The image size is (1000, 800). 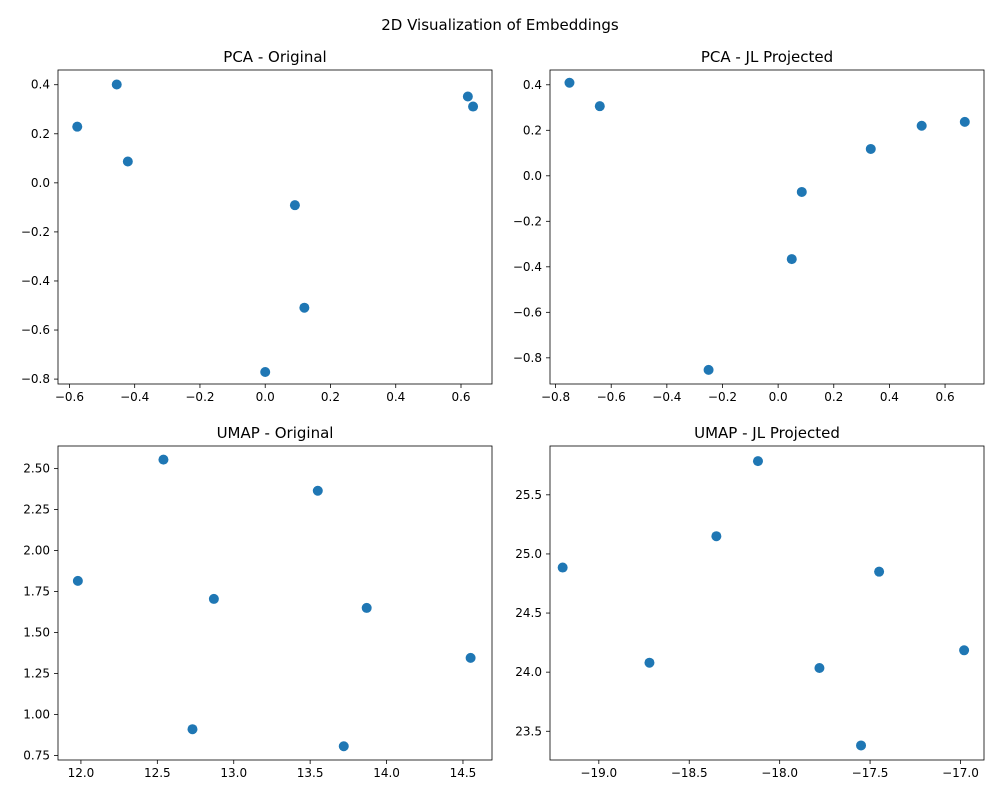 I want to click on pca-jl-projected-ytick-label: −0.8, so click(x=527, y=358).